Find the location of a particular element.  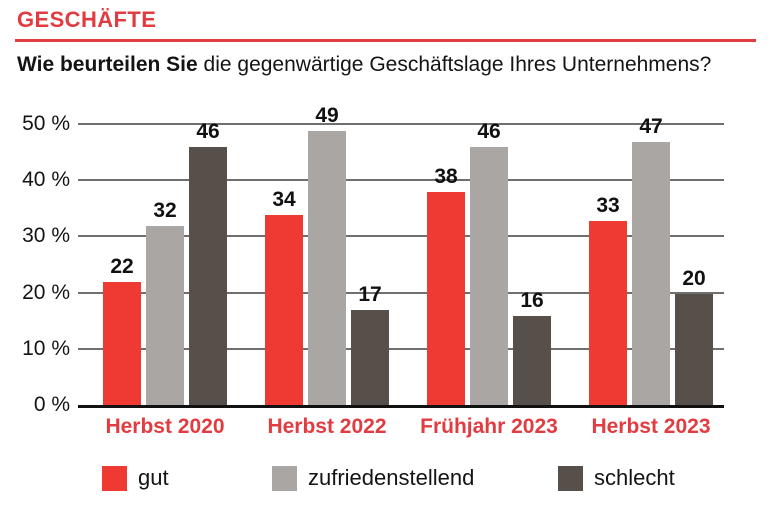

bar-zufriedenstellend-herbst-2020: 32 is located at coordinates (165, 302).